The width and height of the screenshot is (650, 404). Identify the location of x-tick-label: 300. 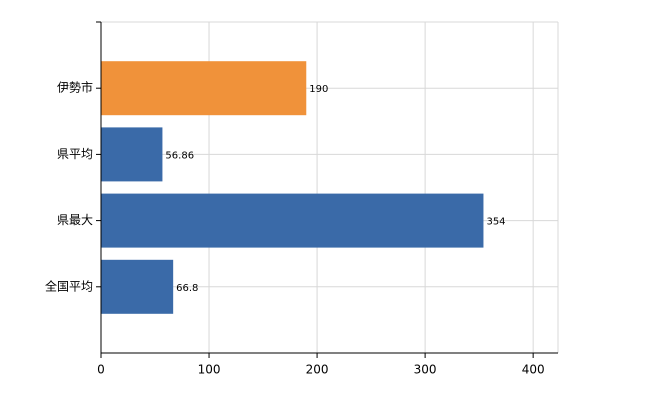
(425, 370).